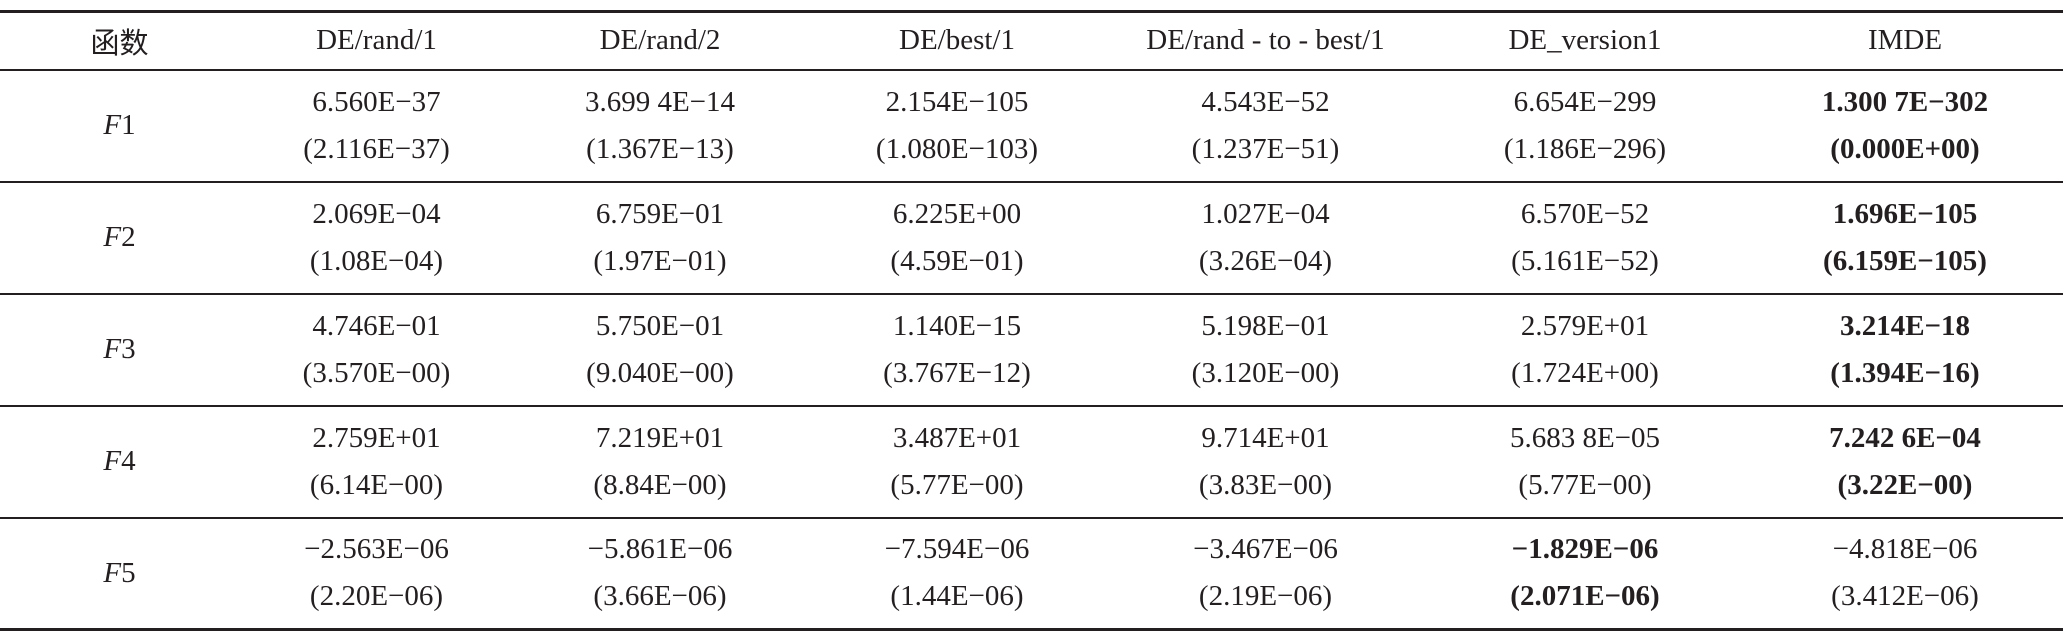  I want to click on function-cell: F1, so click(119, 126).